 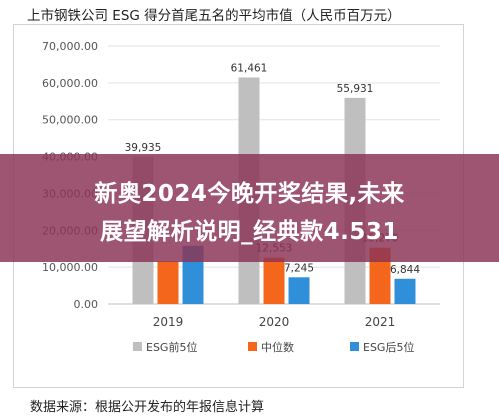 I want to click on data-label: 7,245, so click(x=299, y=268).